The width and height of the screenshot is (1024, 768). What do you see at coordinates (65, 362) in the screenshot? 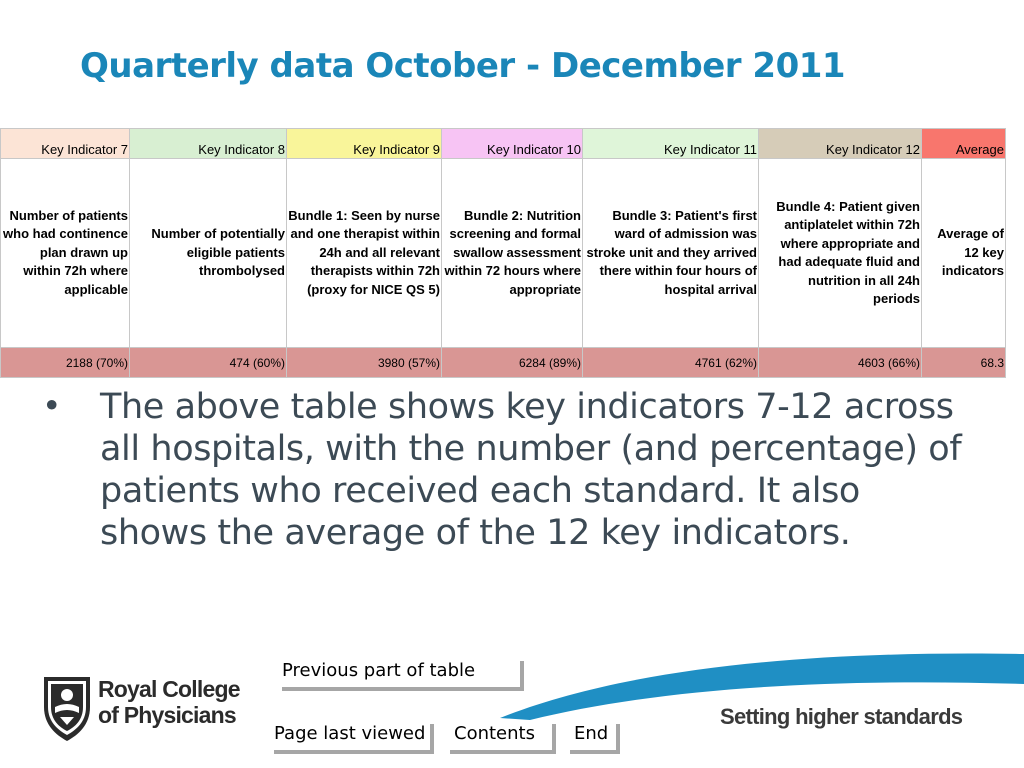
I see `value-cell: 2188 (70%)` at bounding box center [65, 362].